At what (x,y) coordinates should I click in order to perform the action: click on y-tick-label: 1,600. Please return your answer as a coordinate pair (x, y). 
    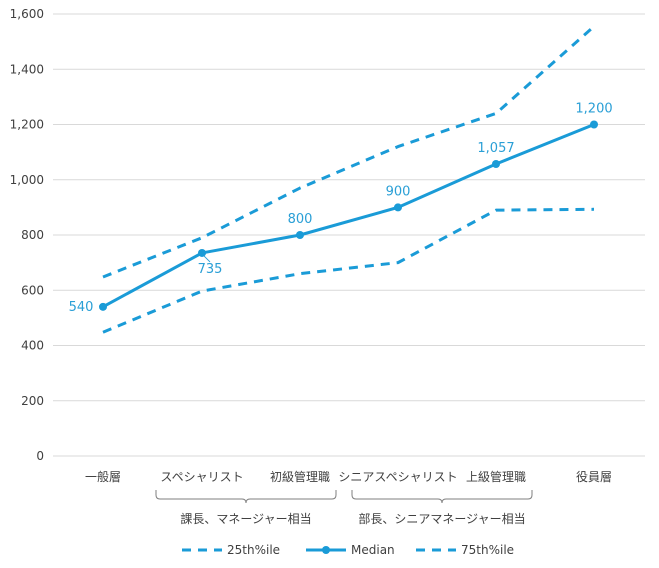
    Looking at the image, I should click on (27, 14).